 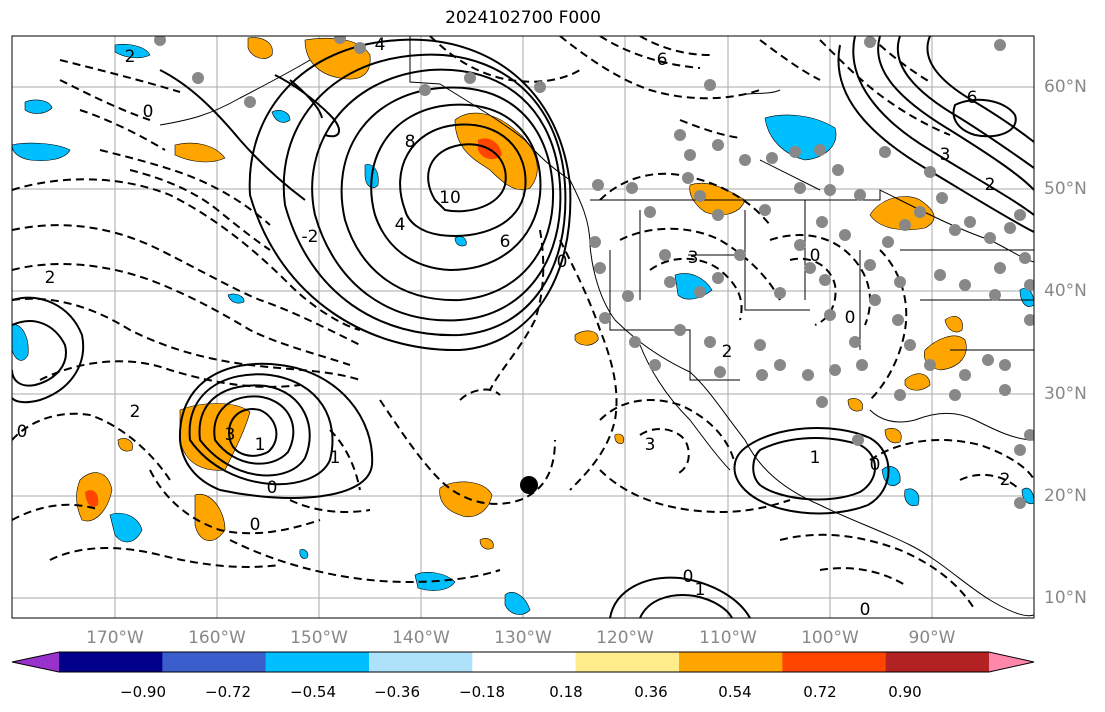 What do you see at coordinates (1065, 394) in the screenshot?
I see `lat-label: 30°N` at bounding box center [1065, 394].